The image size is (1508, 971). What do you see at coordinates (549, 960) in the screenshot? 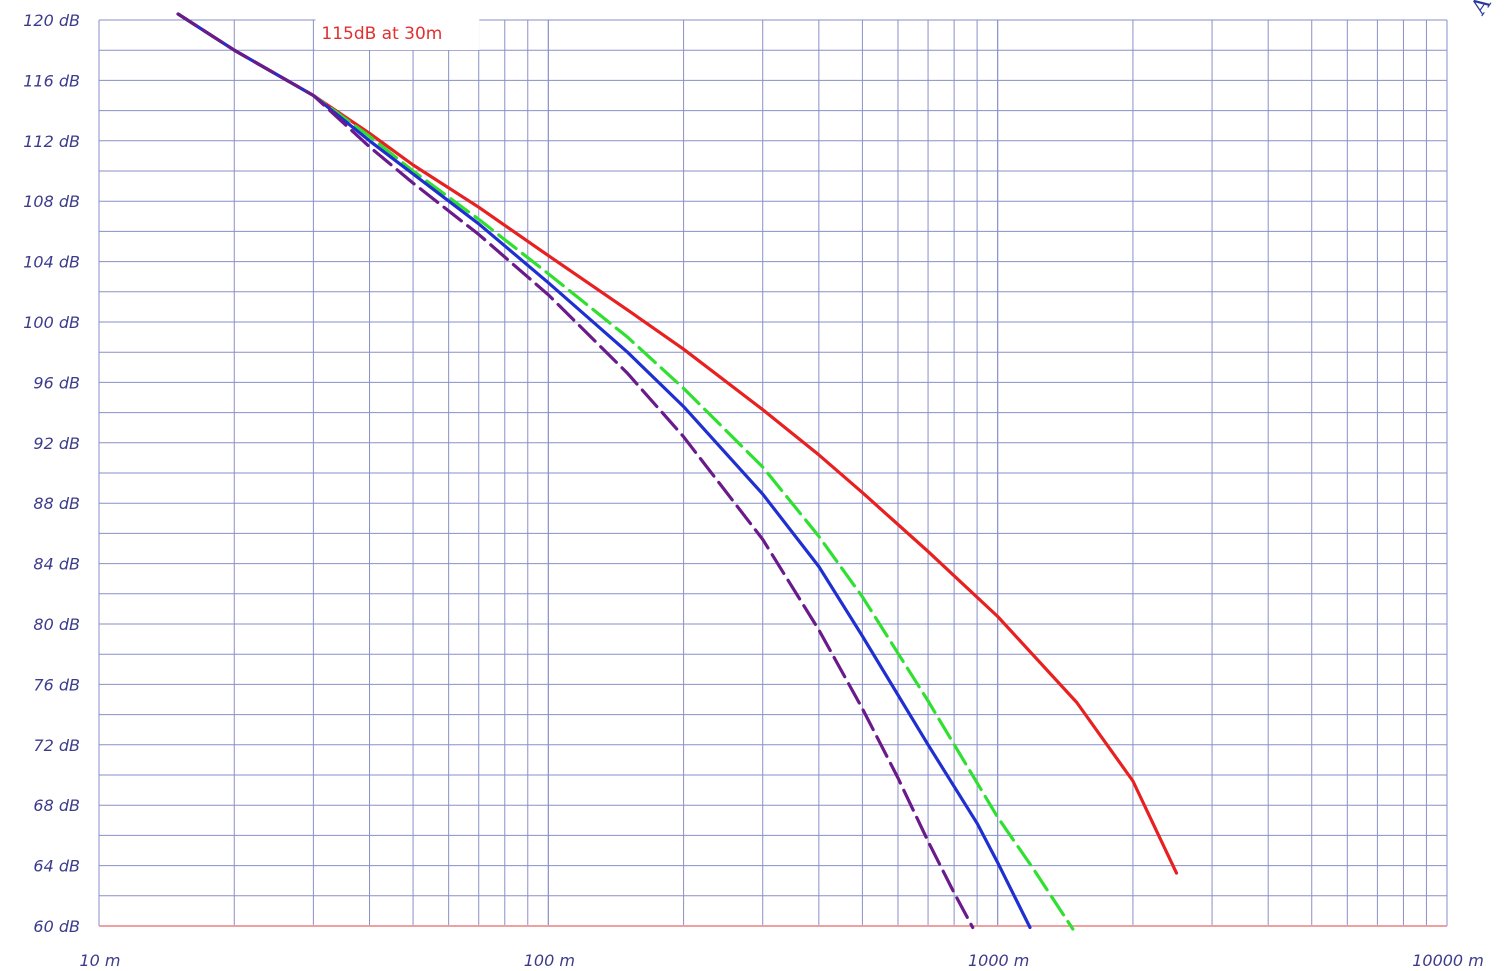
I see `x-tick-label: 100 m` at bounding box center [549, 960].